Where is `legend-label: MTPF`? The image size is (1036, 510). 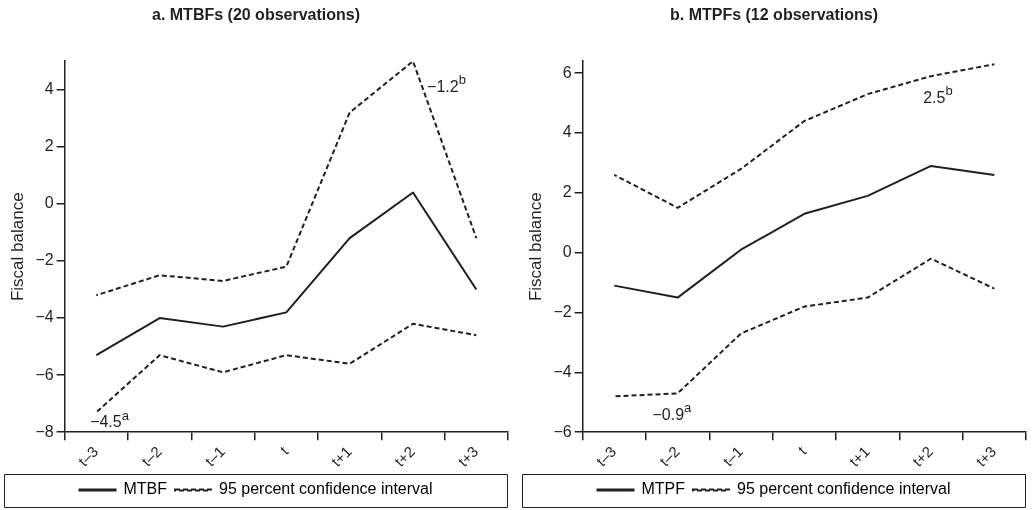 legend-label: MTPF is located at coordinates (663, 489).